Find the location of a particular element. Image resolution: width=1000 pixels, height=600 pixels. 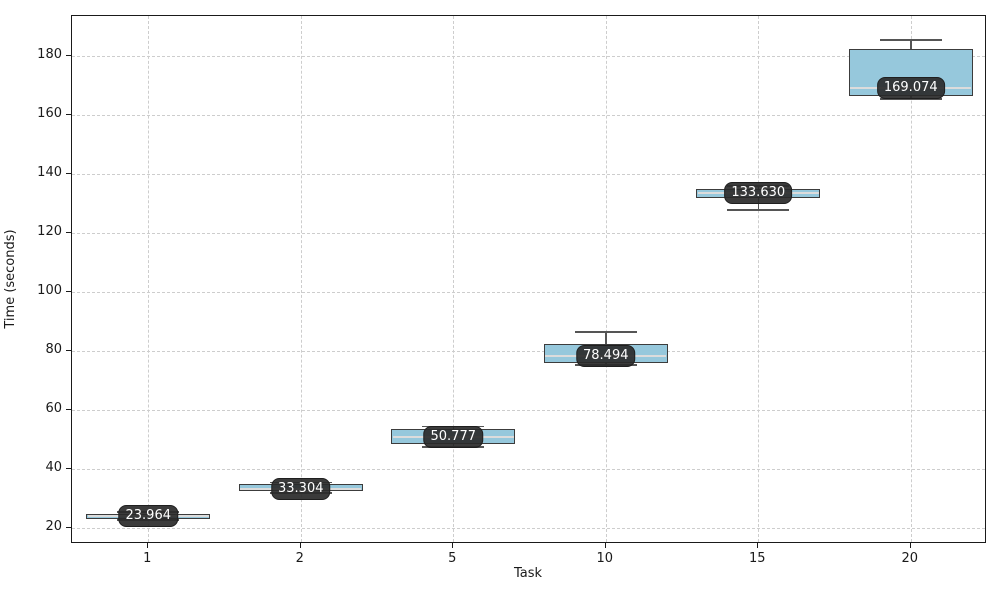

x-axis-title: Task is located at coordinates (528, 573).